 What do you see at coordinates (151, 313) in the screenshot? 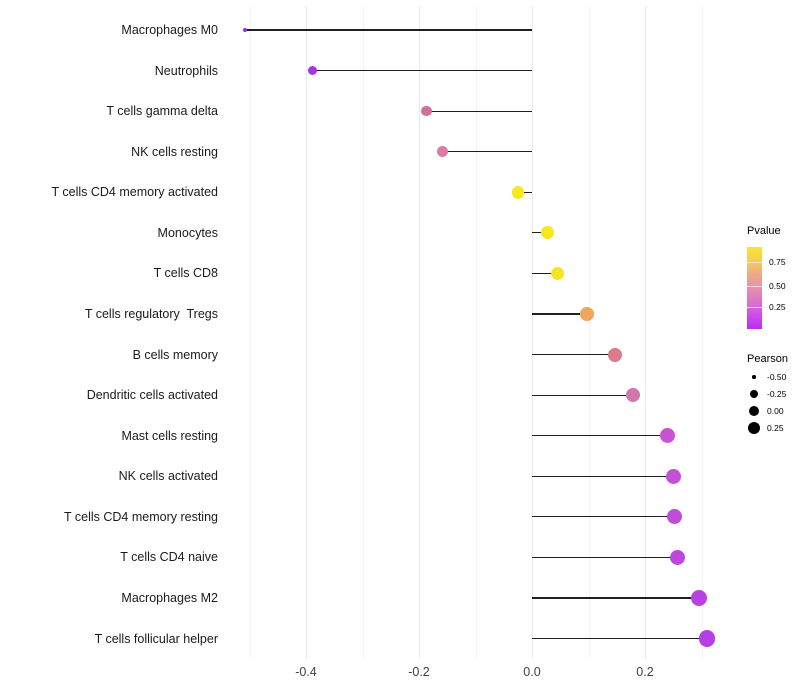
I see `y-axis-label: T cells regulatory Tregs` at bounding box center [151, 313].